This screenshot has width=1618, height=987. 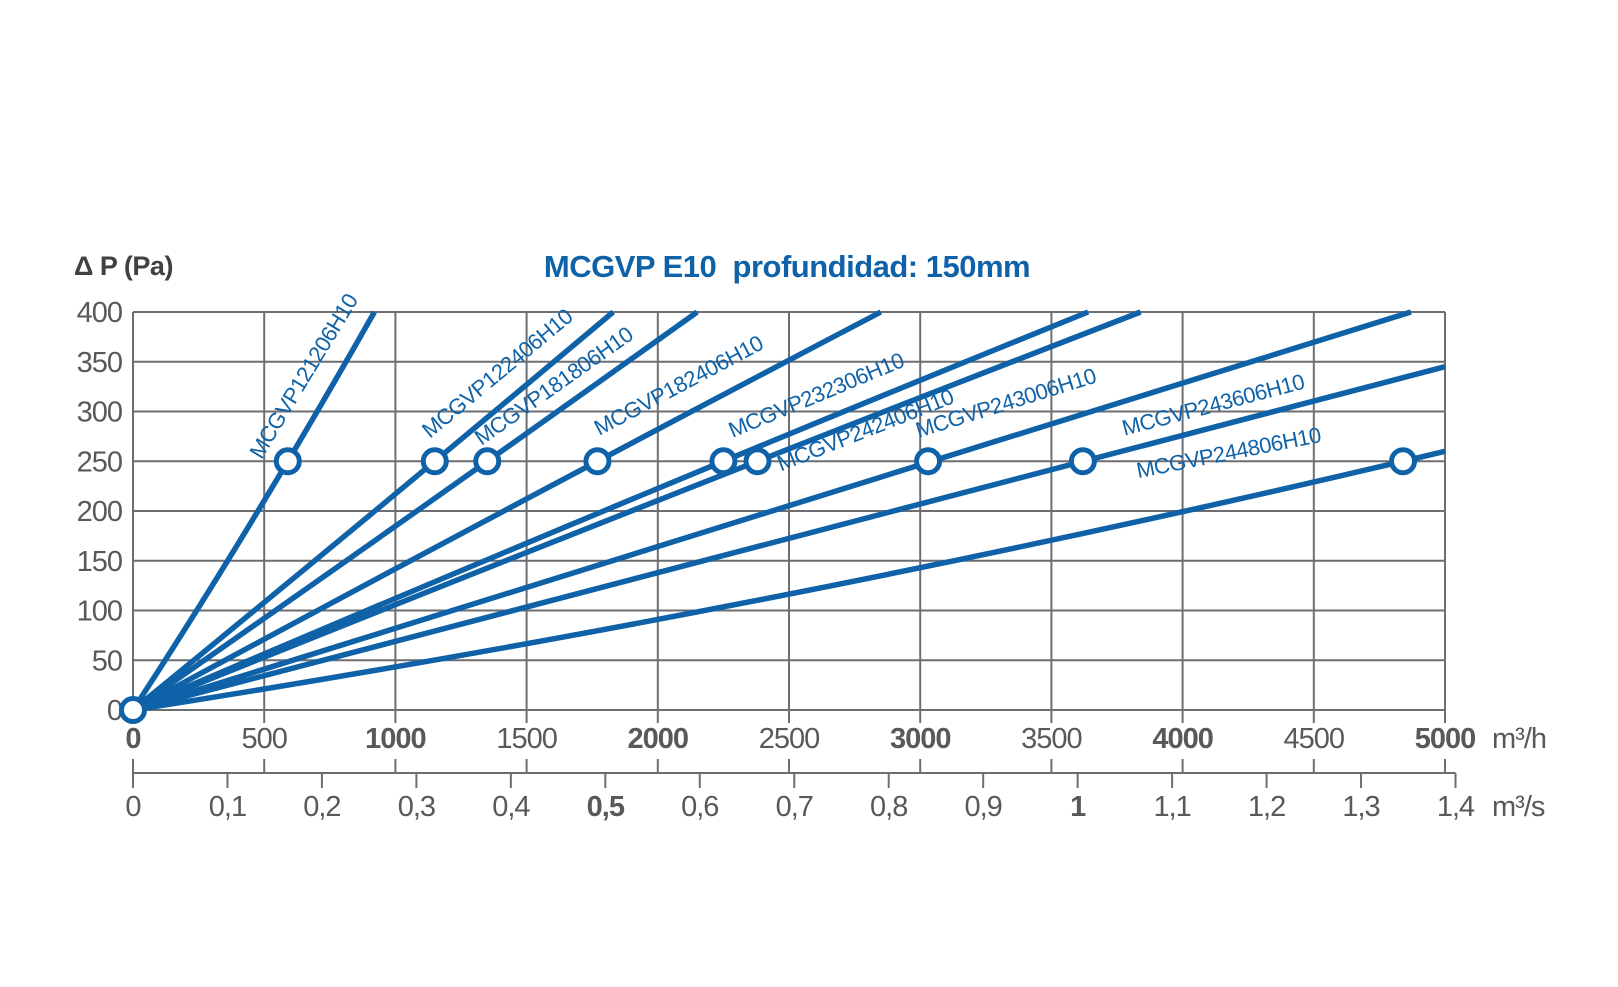 What do you see at coordinates (1182, 739) in the screenshot?
I see `x-tick-label-m3h: 4000` at bounding box center [1182, 739].